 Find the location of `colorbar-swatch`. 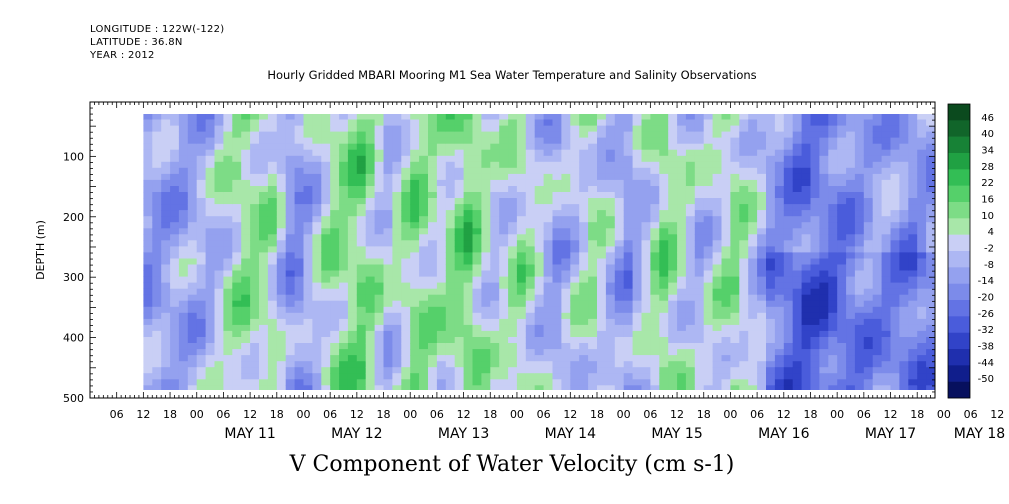

colorbar-swatch is located at coordinates (959, 259).